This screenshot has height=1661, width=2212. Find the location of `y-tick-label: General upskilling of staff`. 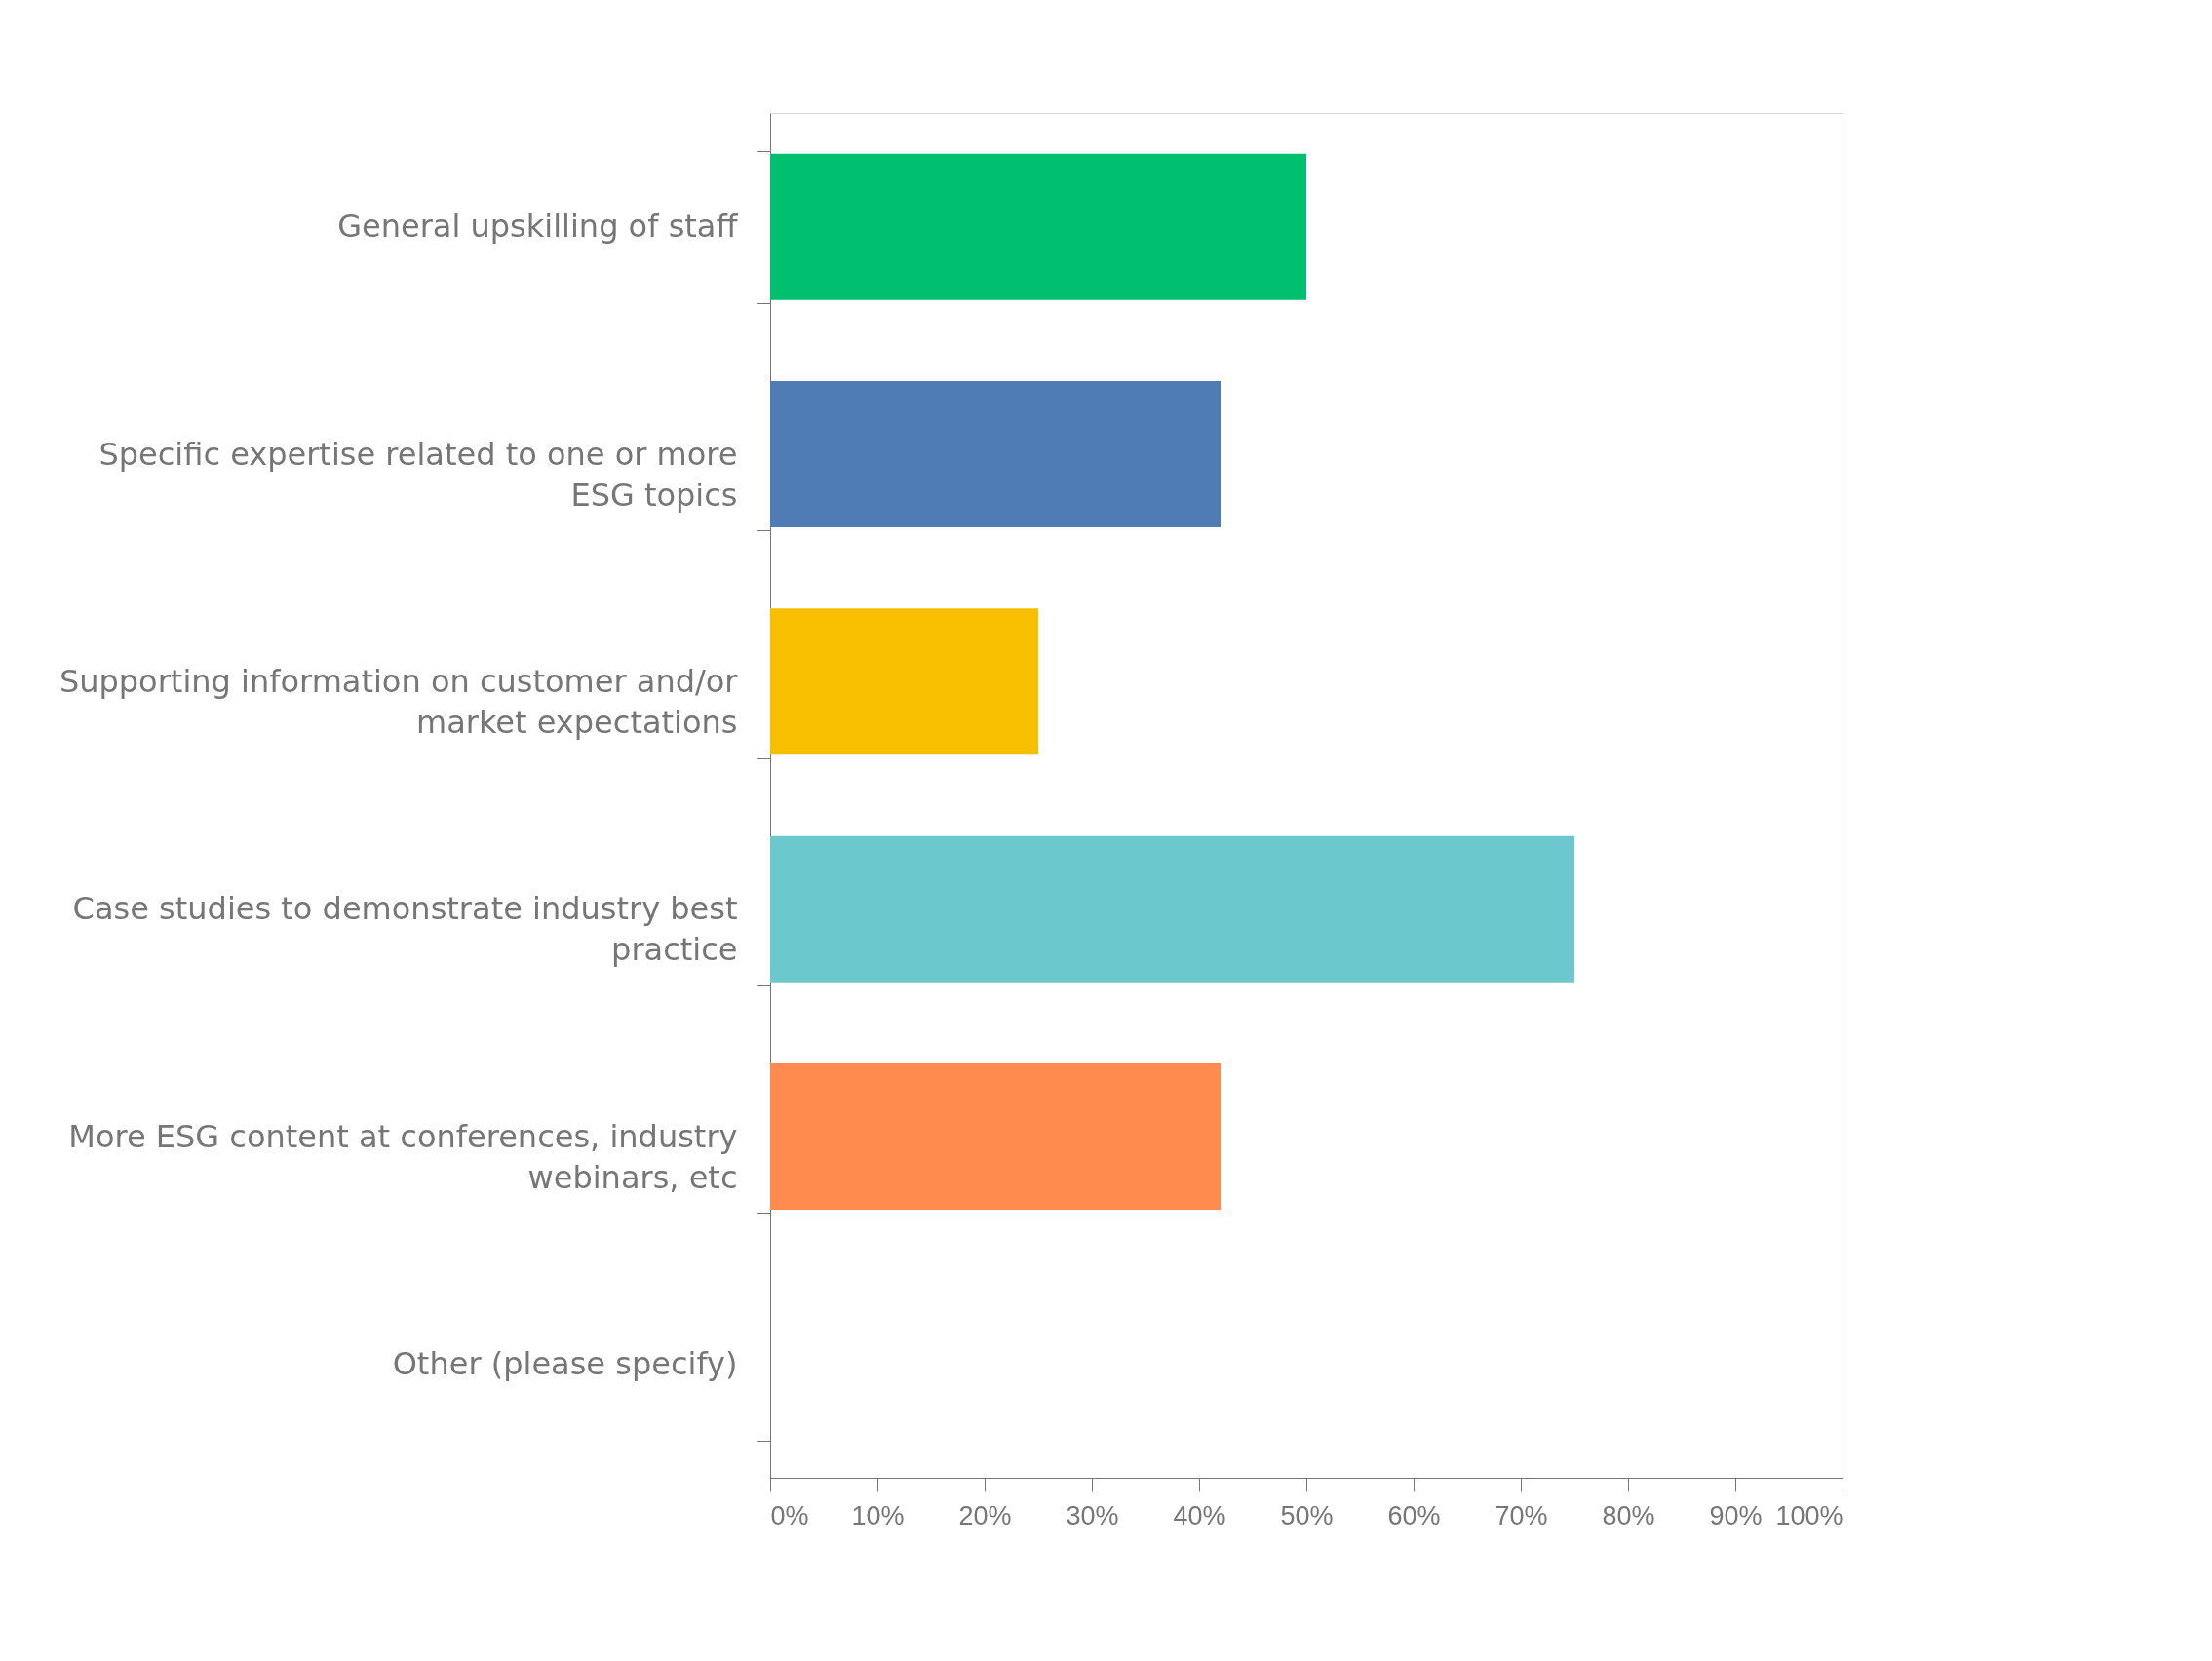

y-tick-label: General upskilling of staff is located at coordinates (538, 227).